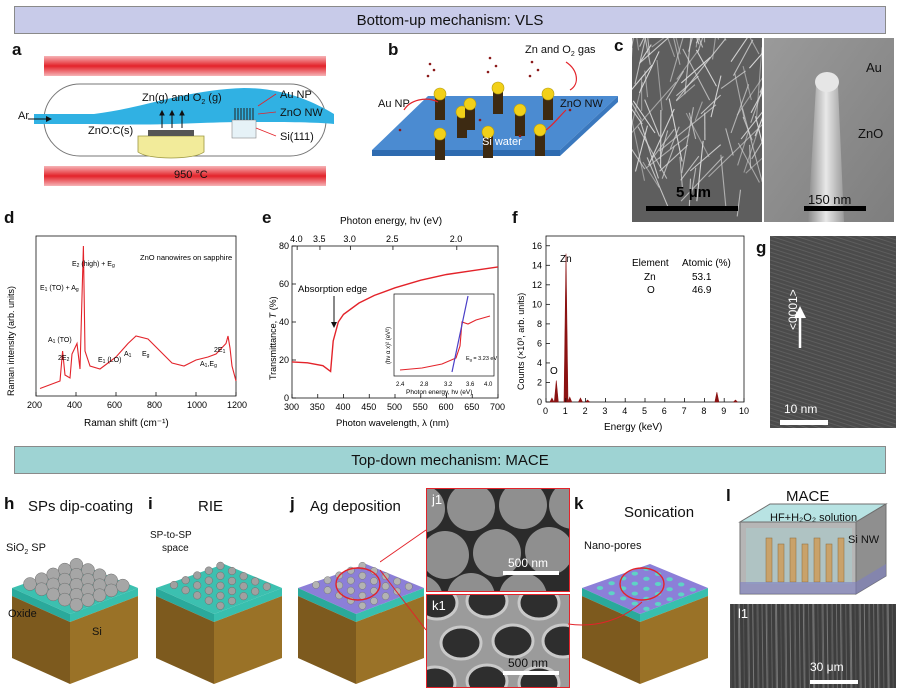 The width and height of the screenshot is (900, 690). What do you see at coordinates (460, 334) in the screenshot?
I see `inset-fit-line` at bounding box center [460, 334].